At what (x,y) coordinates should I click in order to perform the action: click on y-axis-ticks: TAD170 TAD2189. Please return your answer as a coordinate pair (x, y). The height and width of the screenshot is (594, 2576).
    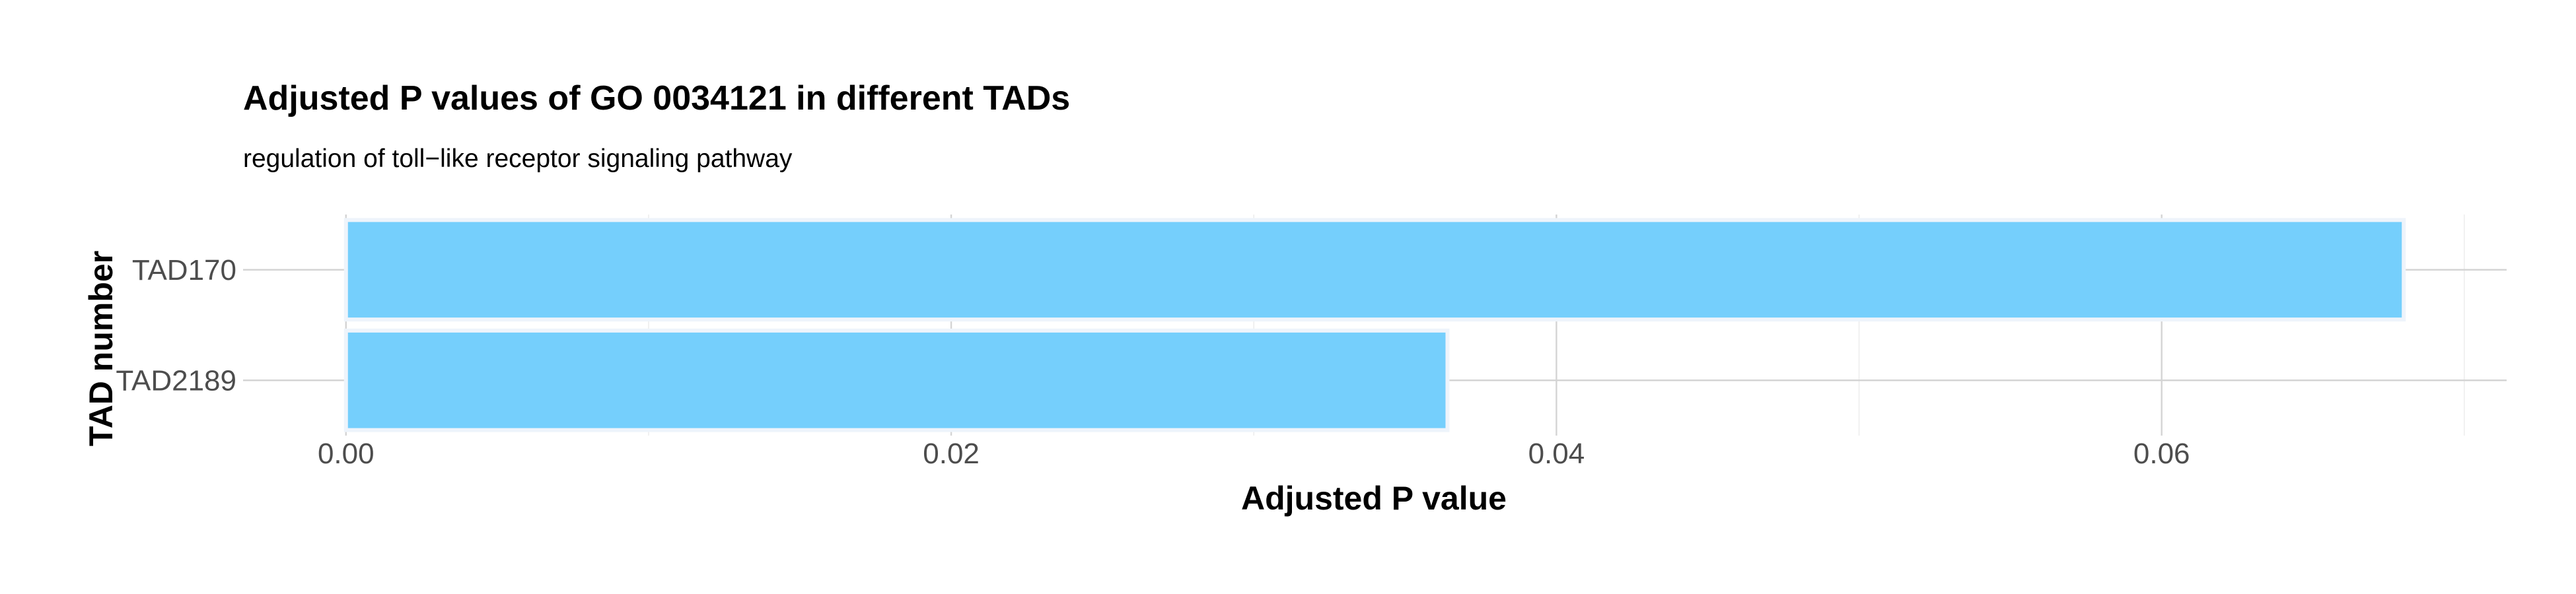
    Looking at the image, I should click on (176, 325).